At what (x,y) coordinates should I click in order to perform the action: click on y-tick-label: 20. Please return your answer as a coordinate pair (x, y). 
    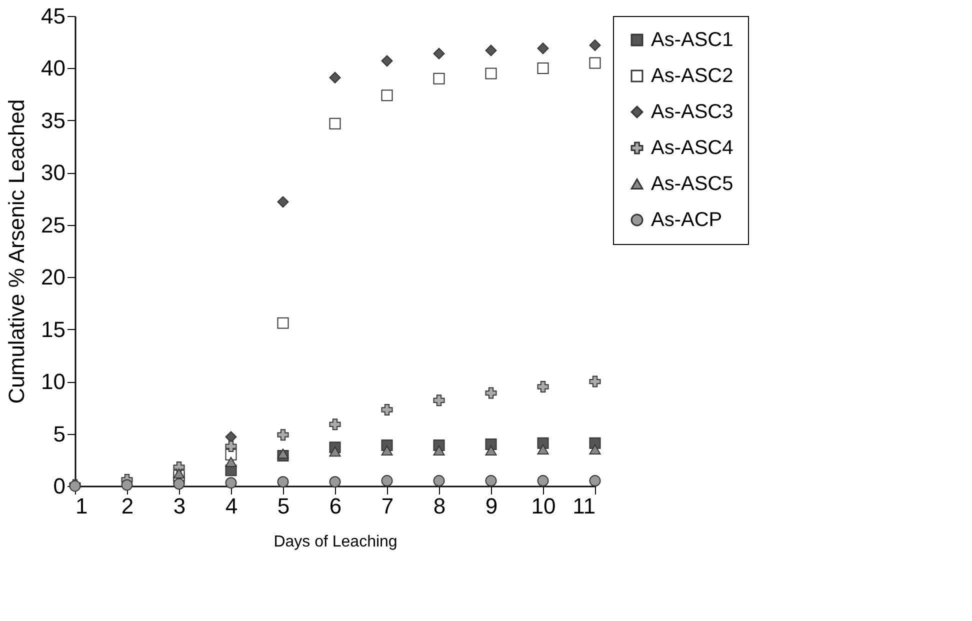
    Looking at the image, I should click on (53, 277).